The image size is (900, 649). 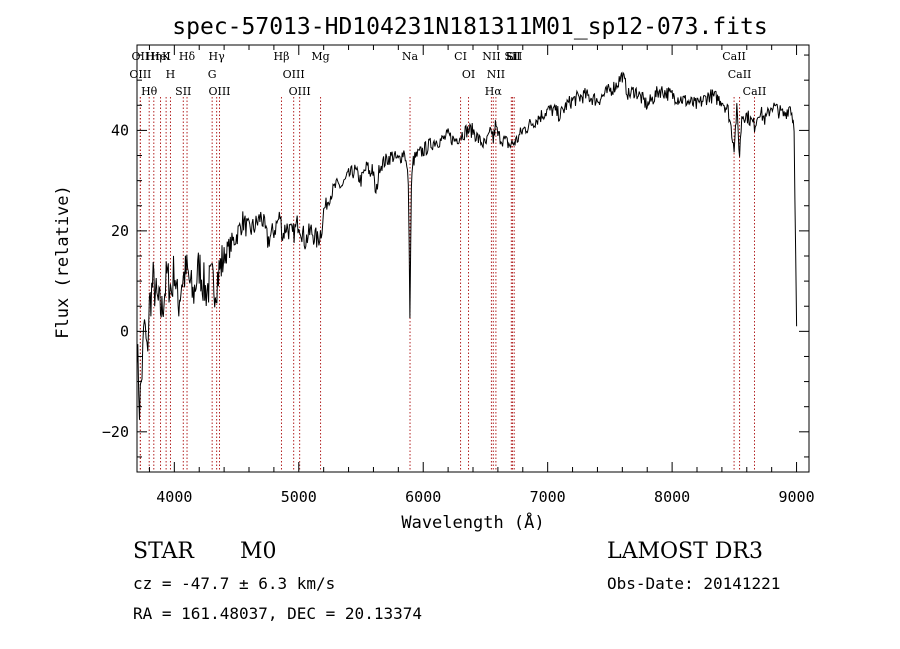 I want to click on survey-name: LAMOST DR3, so click(x=685, y=551).